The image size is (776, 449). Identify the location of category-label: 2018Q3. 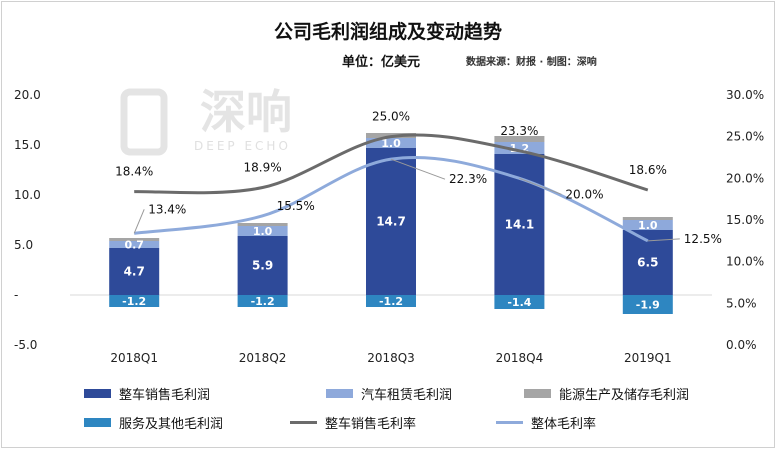
(391, 358).